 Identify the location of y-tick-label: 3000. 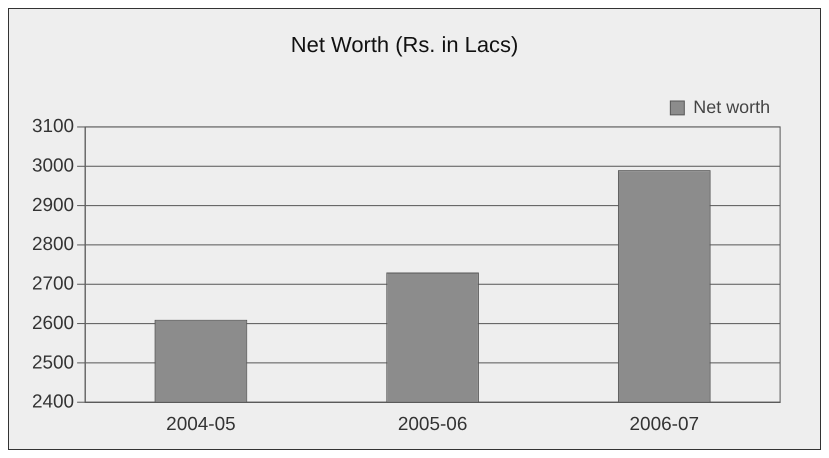
(53, 165).